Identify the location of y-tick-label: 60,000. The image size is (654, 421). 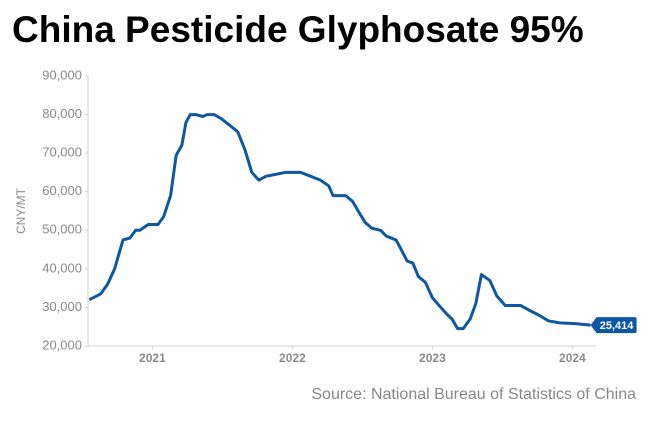
(62, 190).